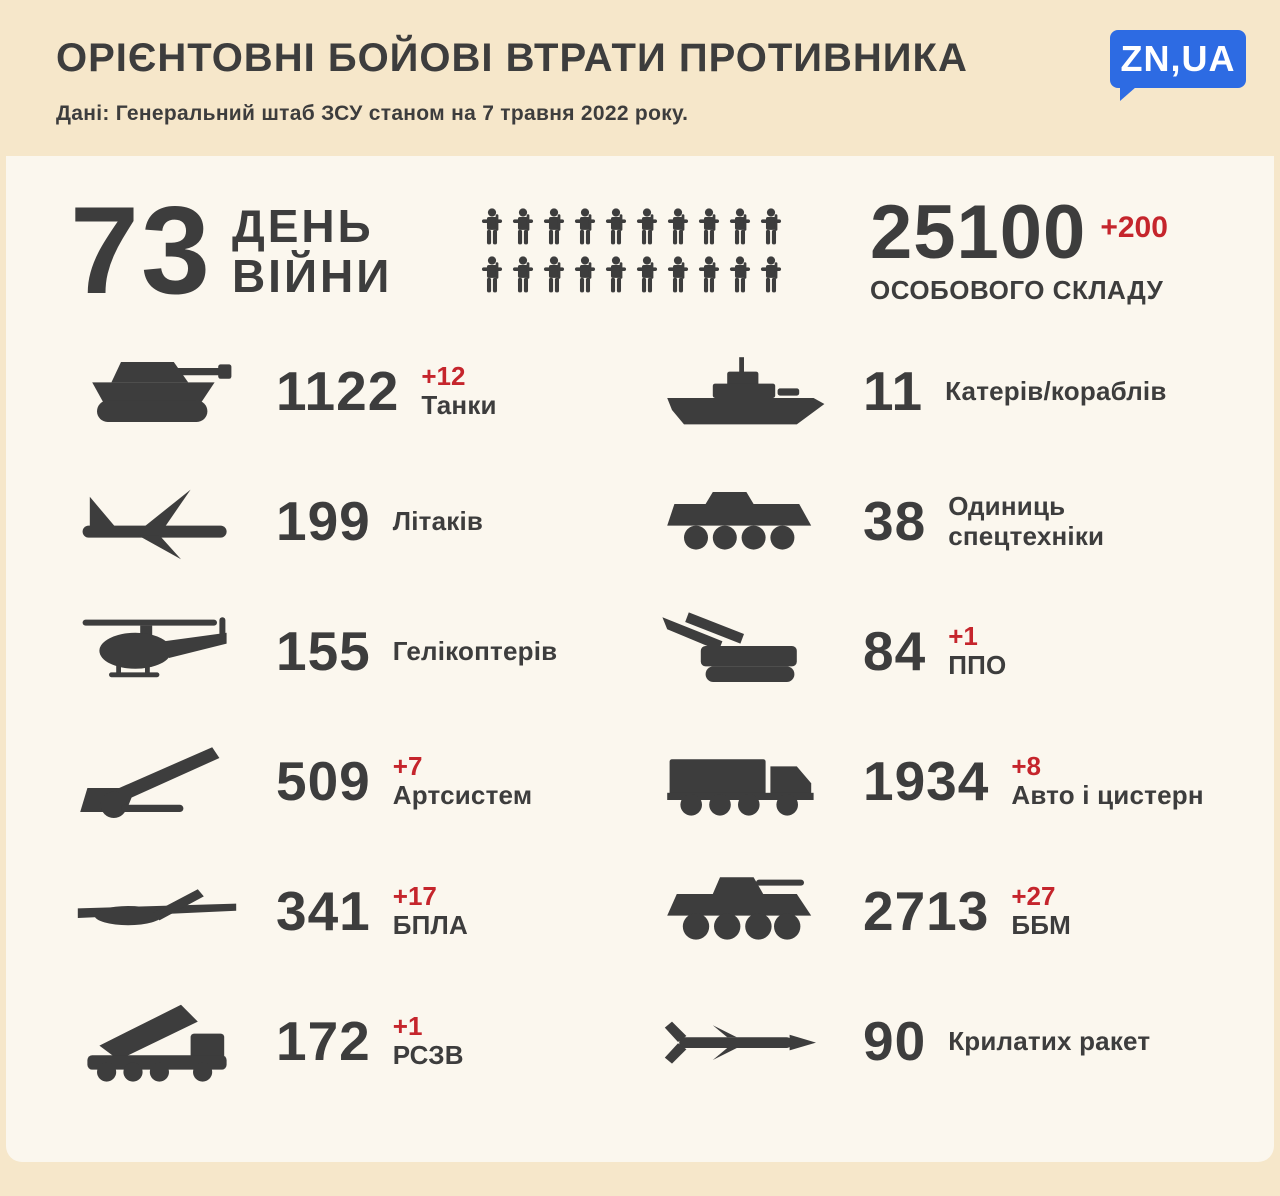 Image resolution: width=1280 pixels, height=1196 pixels. What do you see at coordinates (744, 912) in the screenshot?
I see `apc-icon` at bounding box center [744, 912].